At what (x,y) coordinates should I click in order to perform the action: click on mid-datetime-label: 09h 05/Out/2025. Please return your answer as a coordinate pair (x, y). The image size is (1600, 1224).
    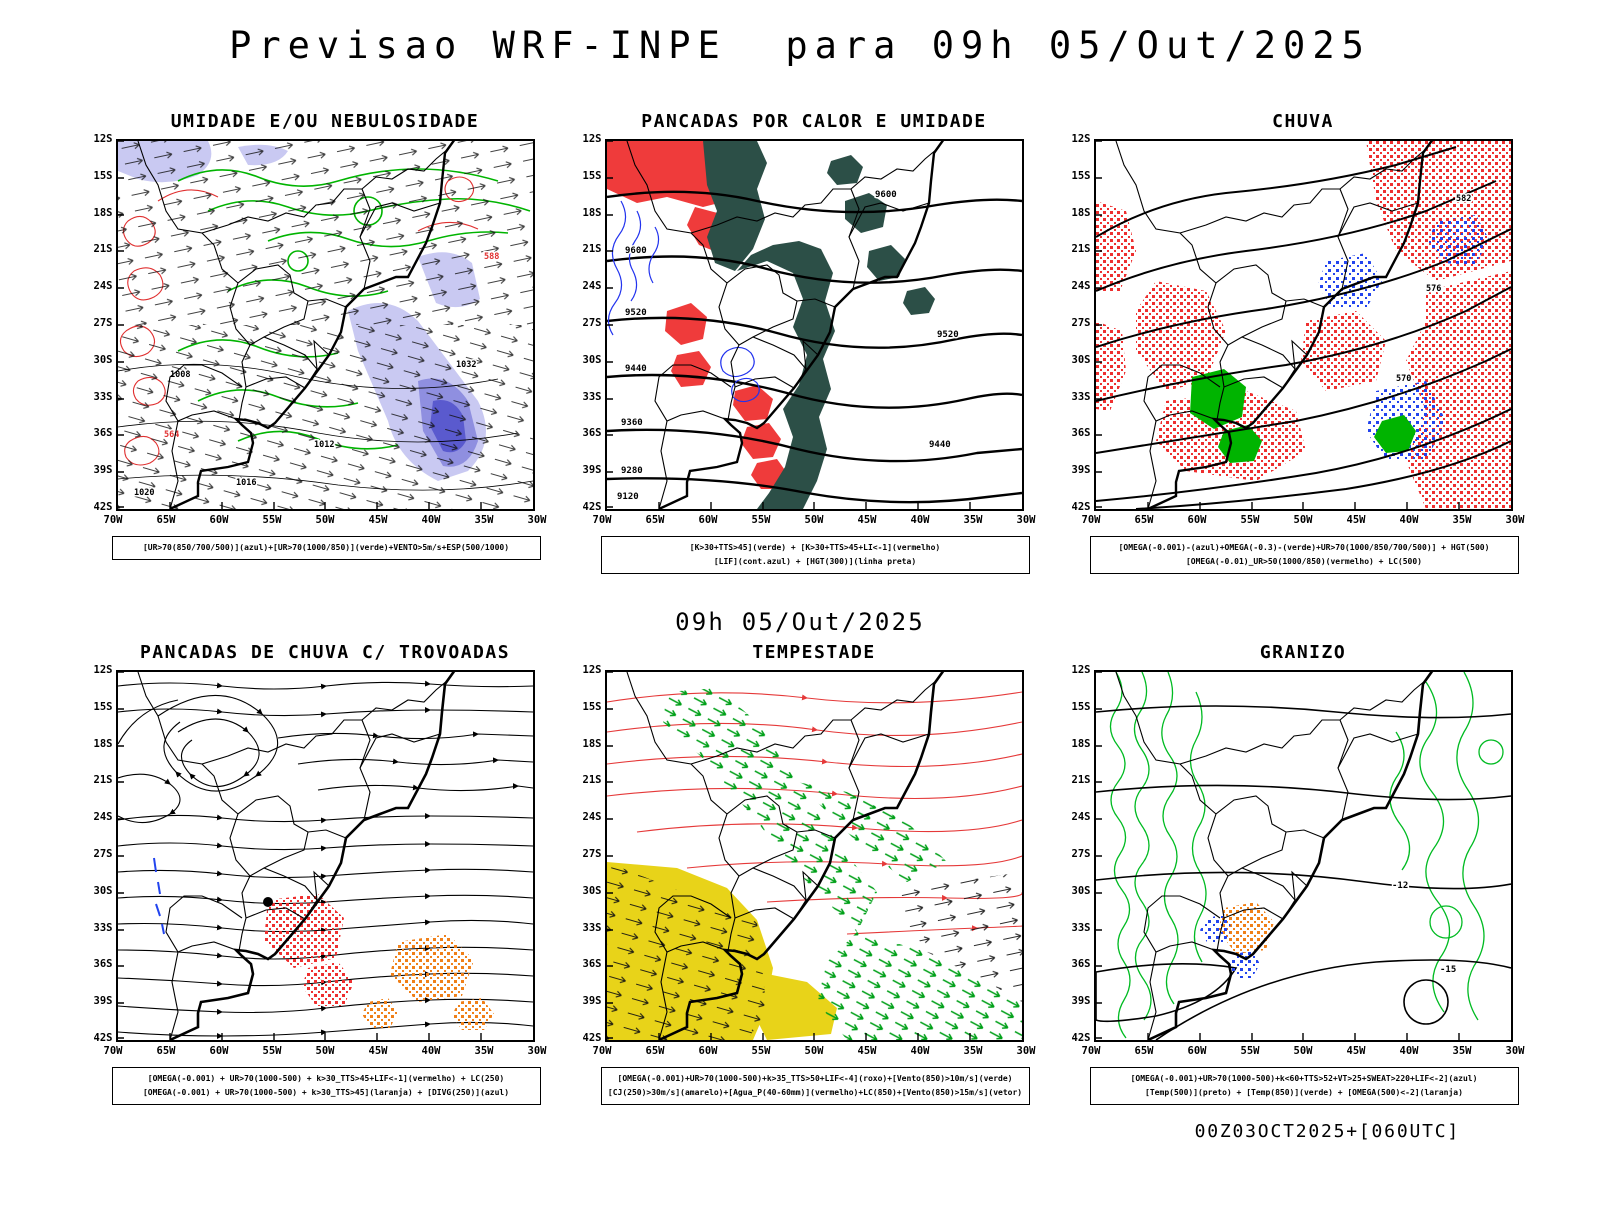
    Looking at the image, I should click on (800, 622).